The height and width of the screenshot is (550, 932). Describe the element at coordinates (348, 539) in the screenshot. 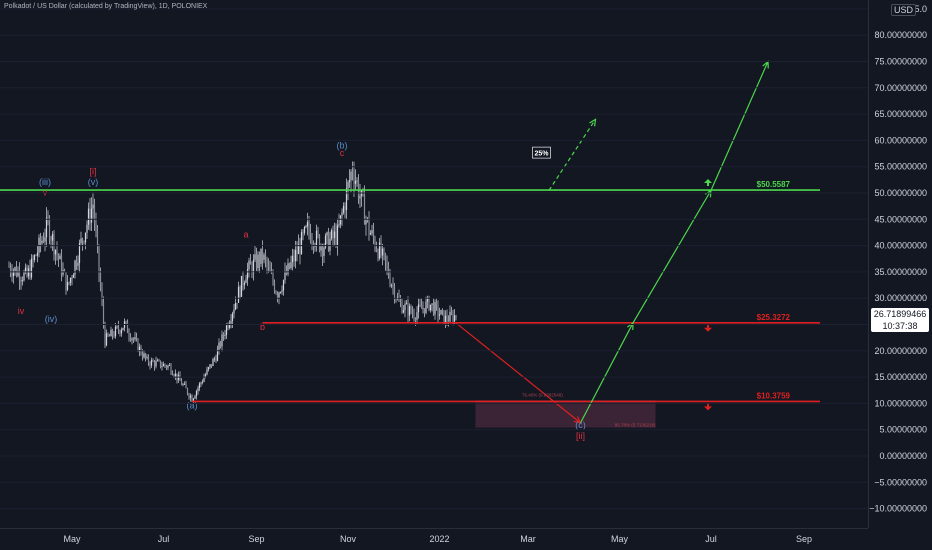

I see `time-tick: Nov` at that location.